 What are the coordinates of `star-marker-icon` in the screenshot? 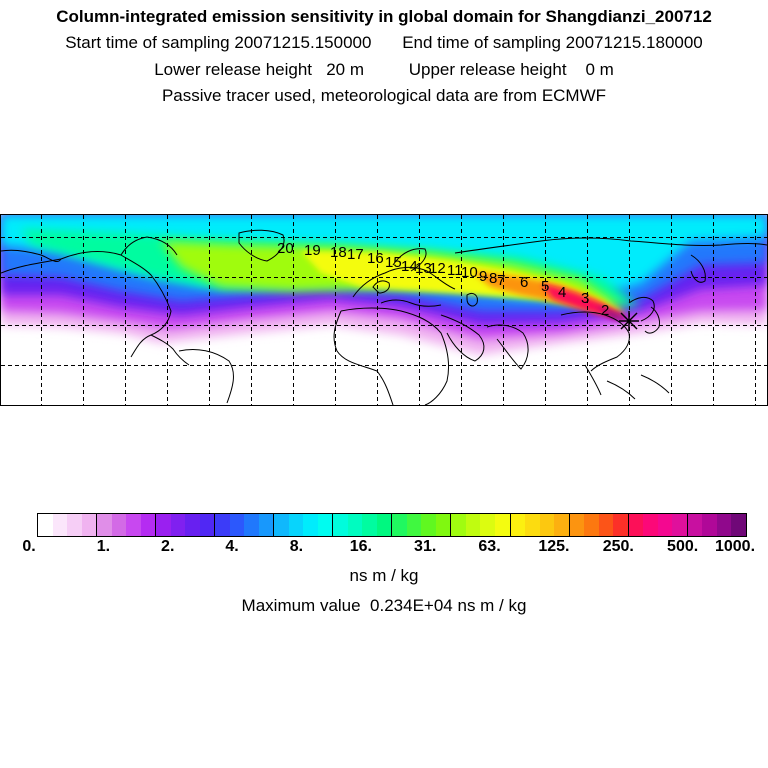 It's located at (629, 321).